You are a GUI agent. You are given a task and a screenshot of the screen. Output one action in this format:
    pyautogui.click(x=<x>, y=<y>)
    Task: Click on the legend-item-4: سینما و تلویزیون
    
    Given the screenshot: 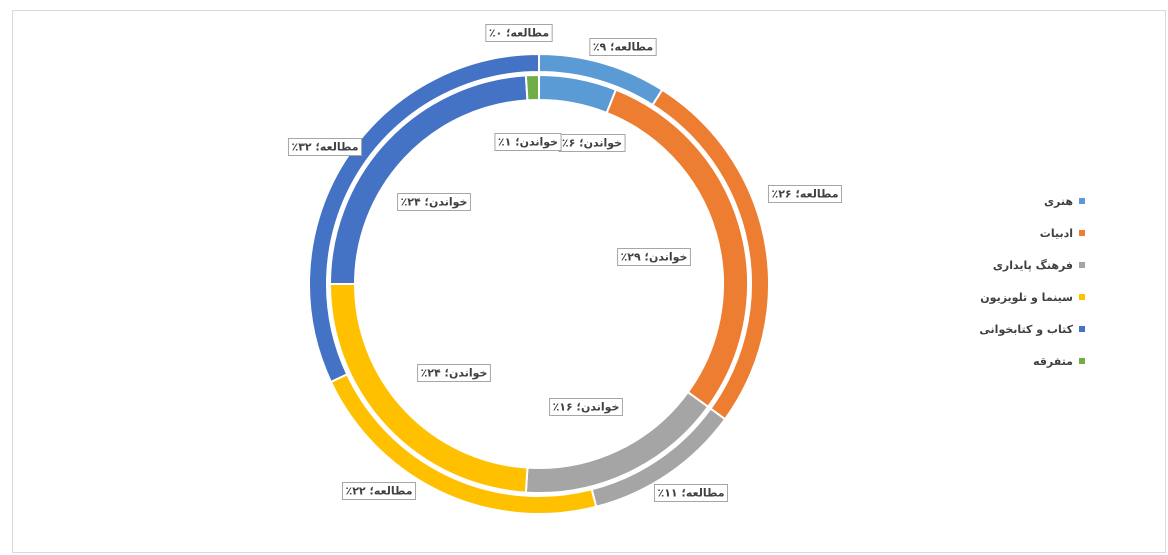 What is the action you would take?
    pyautogui.click(x=1030, y=297)
    